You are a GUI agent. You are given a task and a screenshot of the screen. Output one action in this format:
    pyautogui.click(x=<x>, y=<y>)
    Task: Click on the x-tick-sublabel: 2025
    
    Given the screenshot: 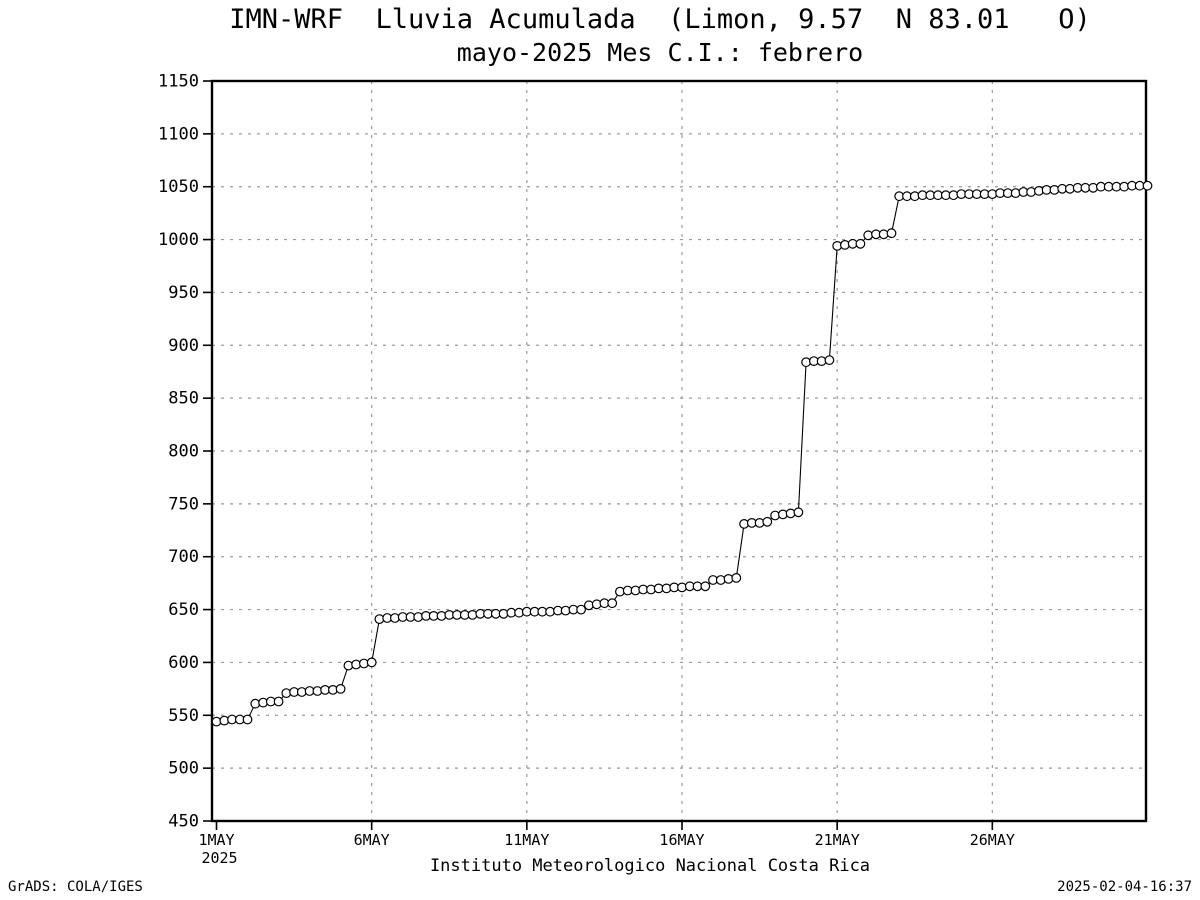 What is the action you would take?
    pyautogui.click(x=219, y=858)
    